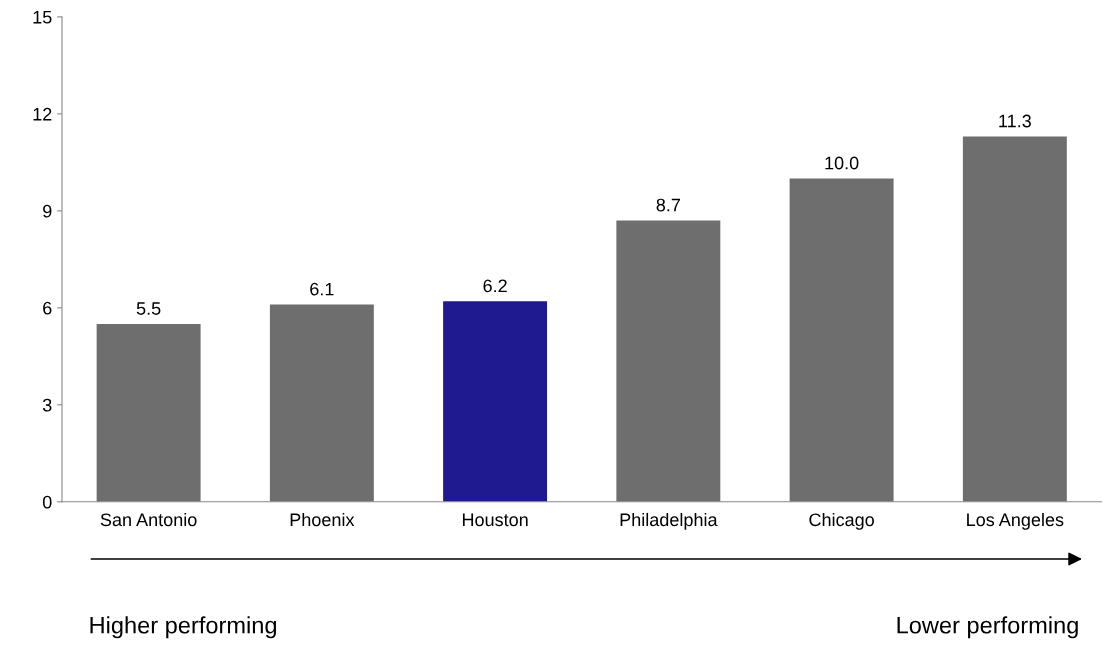  Describe the element at coordinates (669, 521) in the screenshot. I see `x-tick-label: Philadelphia` at that location.